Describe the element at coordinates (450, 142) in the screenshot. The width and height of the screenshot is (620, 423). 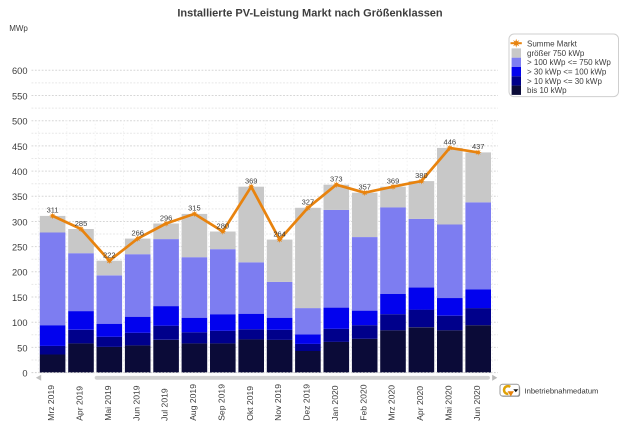
I see `svg-text: 446` at that location.